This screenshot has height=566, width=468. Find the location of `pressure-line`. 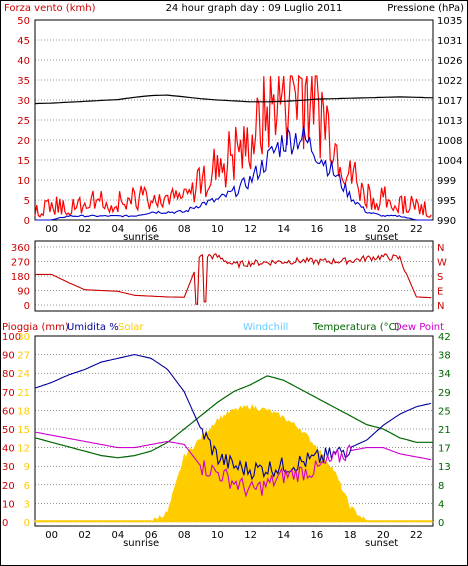

pressure-line is located at coordinates (234, 99).